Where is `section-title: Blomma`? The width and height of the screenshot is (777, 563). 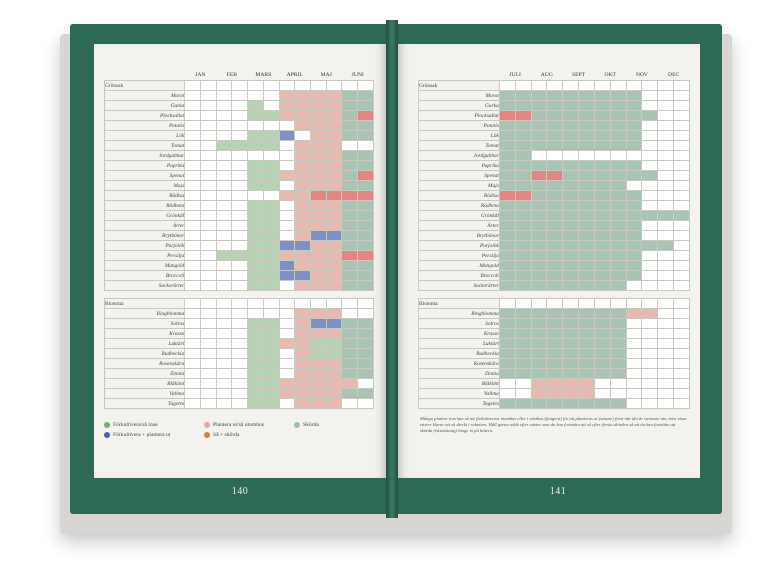
section-title: Blomma is located at coordinates (459, 303).